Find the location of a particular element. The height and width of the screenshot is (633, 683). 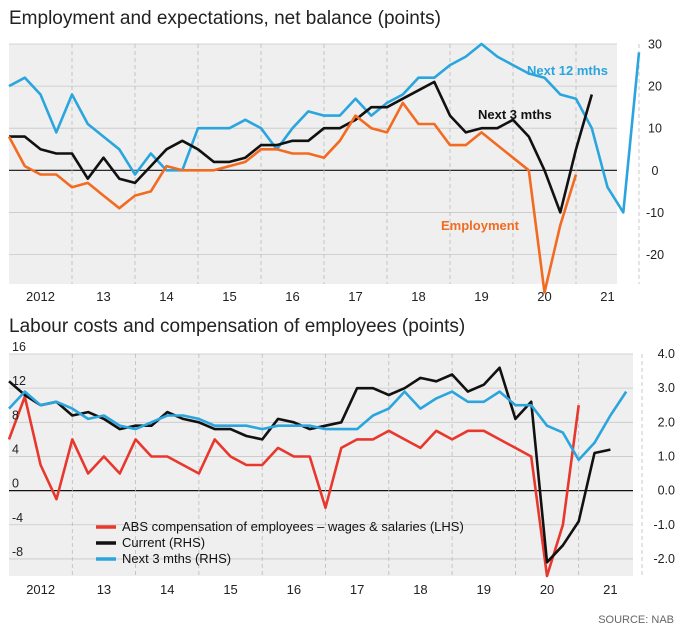

chart1-xtick-18: 18 is located at coordinates (418, 296).